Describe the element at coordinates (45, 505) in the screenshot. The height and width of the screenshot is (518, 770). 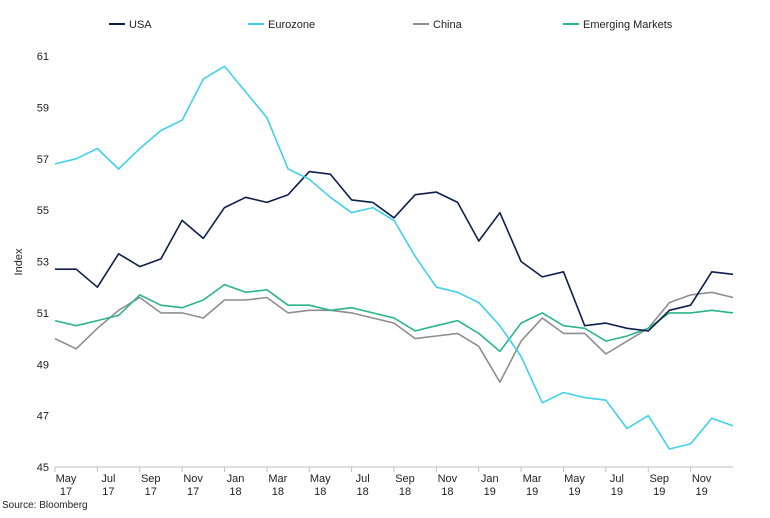
I see `source-note: Source: Bloomberg` at that location.